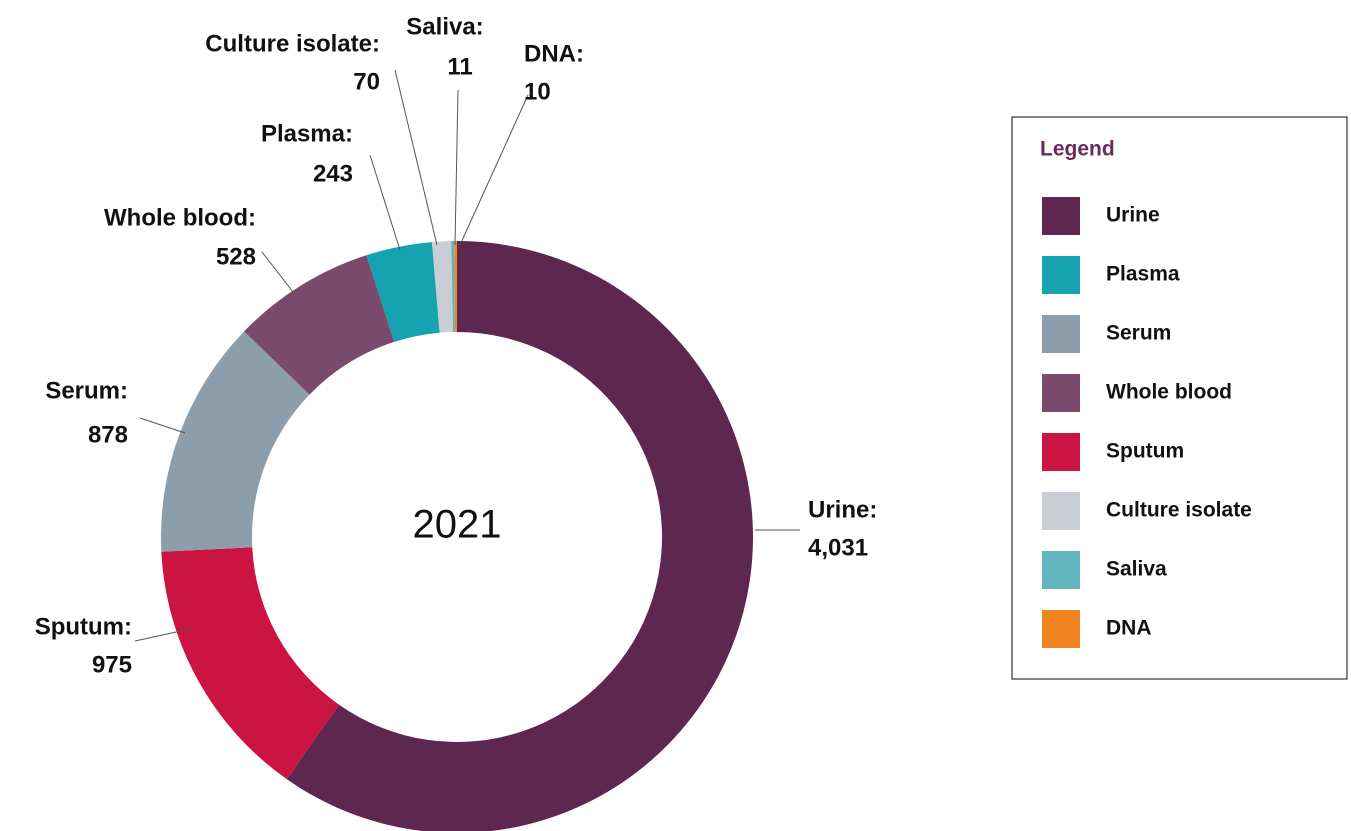 Image resolution: width=1351 pixels, height=831 pixels. Describe the element at coordinates (1136, 569) in the screenshot. I see `legend-label: Saliva` at that location.